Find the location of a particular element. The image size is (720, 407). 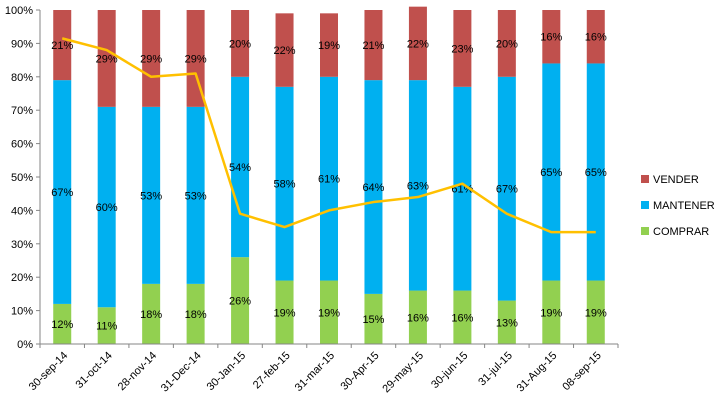

y-tick-label: 50% is located at coordinates (22, 178).